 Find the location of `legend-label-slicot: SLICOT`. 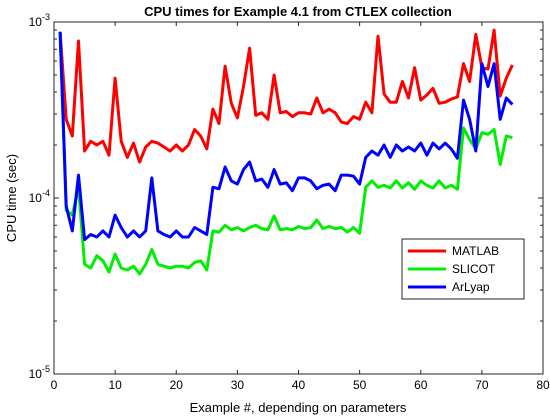

legend-label-slicot: SLICOT is located at coordinates (474, 269).